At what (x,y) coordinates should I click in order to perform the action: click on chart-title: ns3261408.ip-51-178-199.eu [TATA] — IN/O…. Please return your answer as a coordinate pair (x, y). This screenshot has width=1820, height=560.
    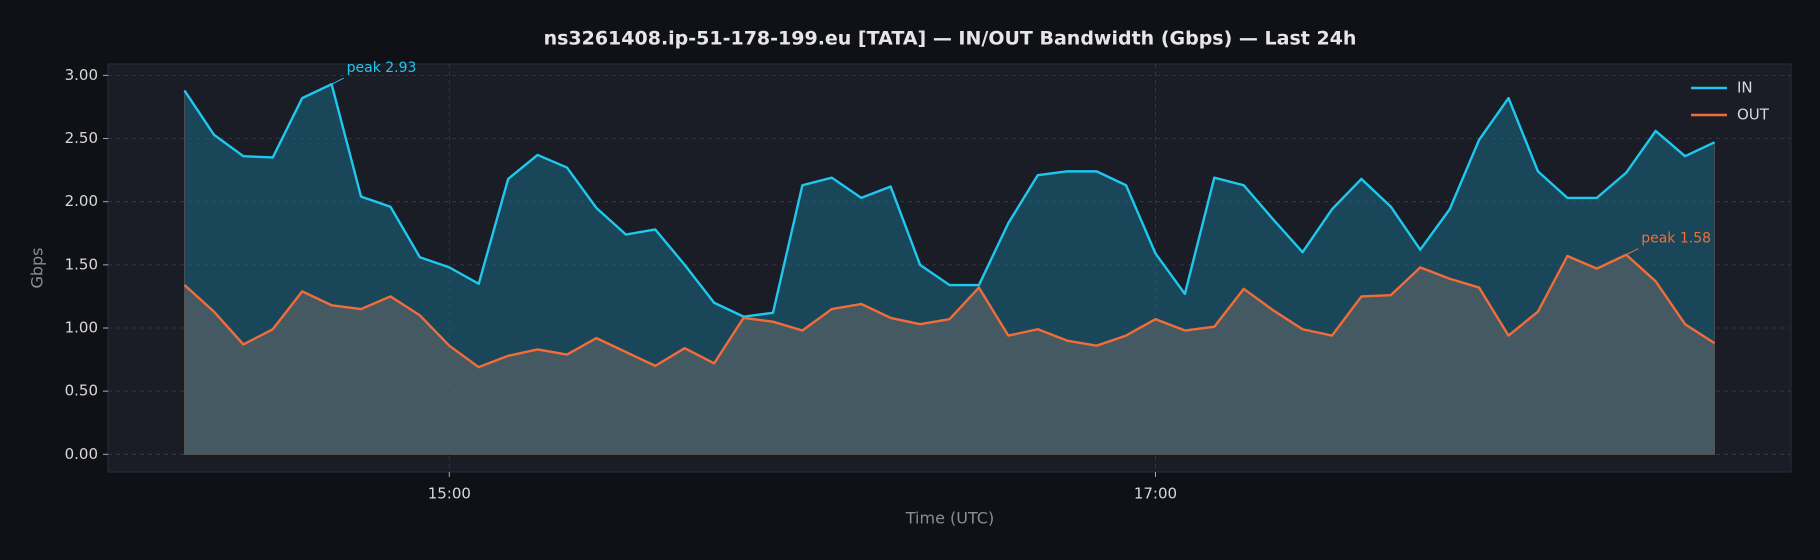
    Looking at the image, I should click on (950, 39).